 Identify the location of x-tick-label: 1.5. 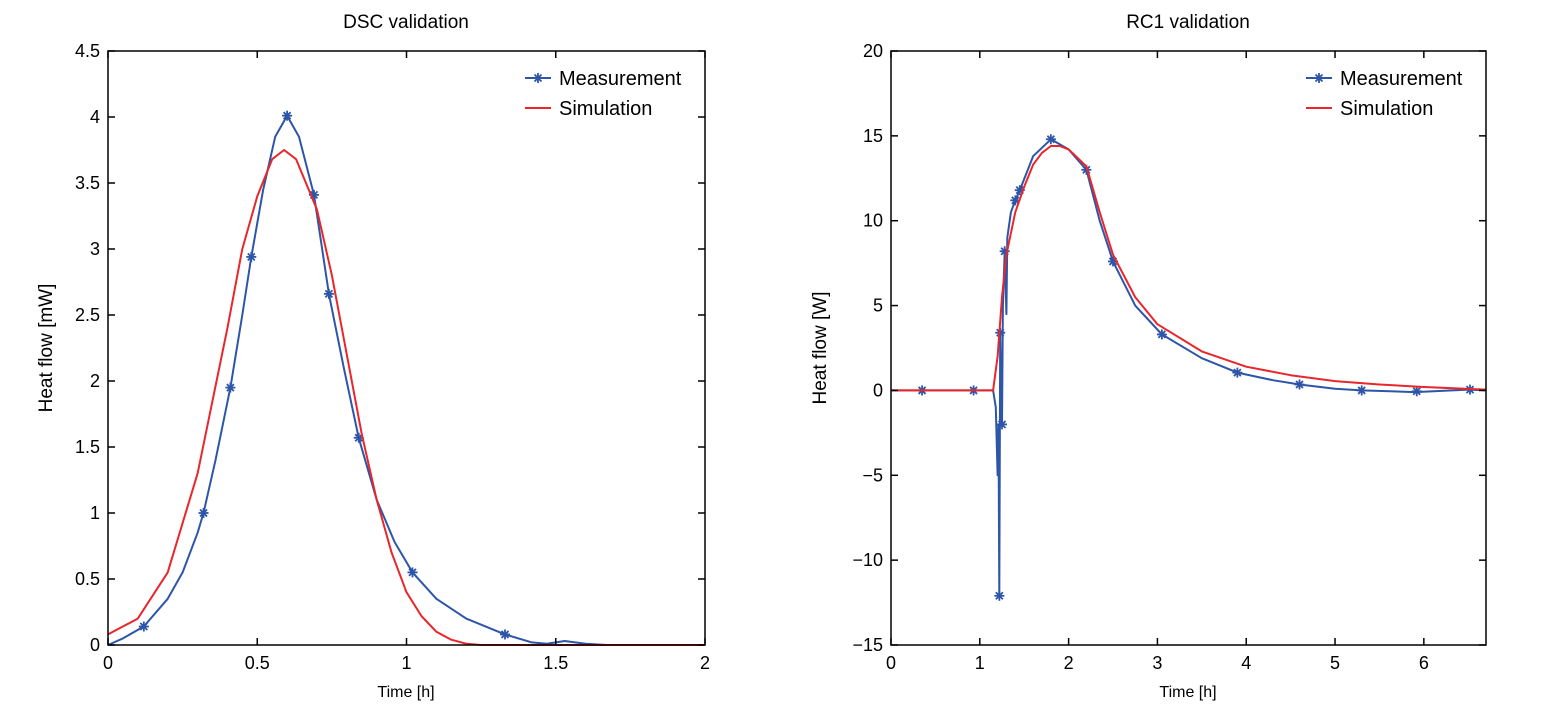
(555, 663).